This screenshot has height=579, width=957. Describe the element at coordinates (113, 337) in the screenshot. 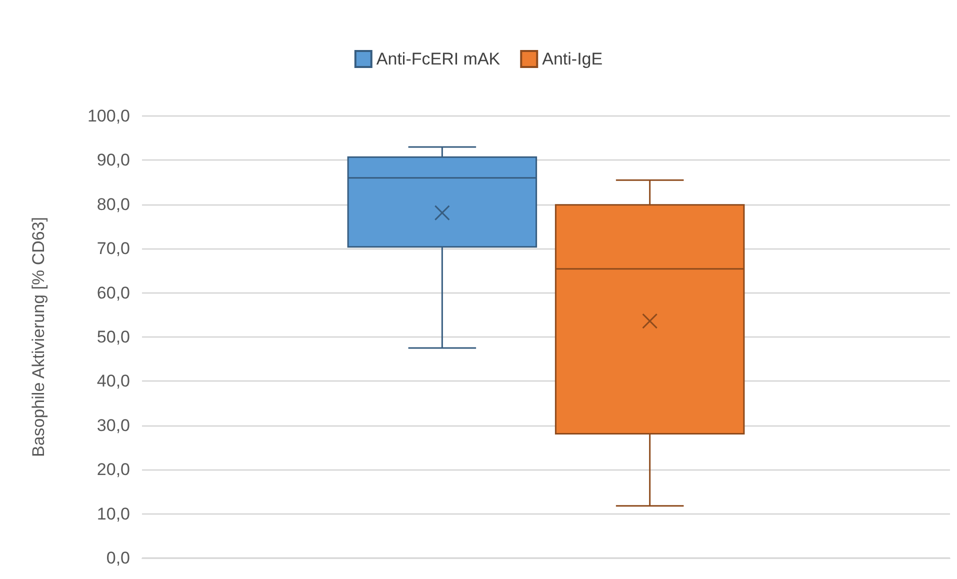

I see `y-tick-label: 50,0` at that location.